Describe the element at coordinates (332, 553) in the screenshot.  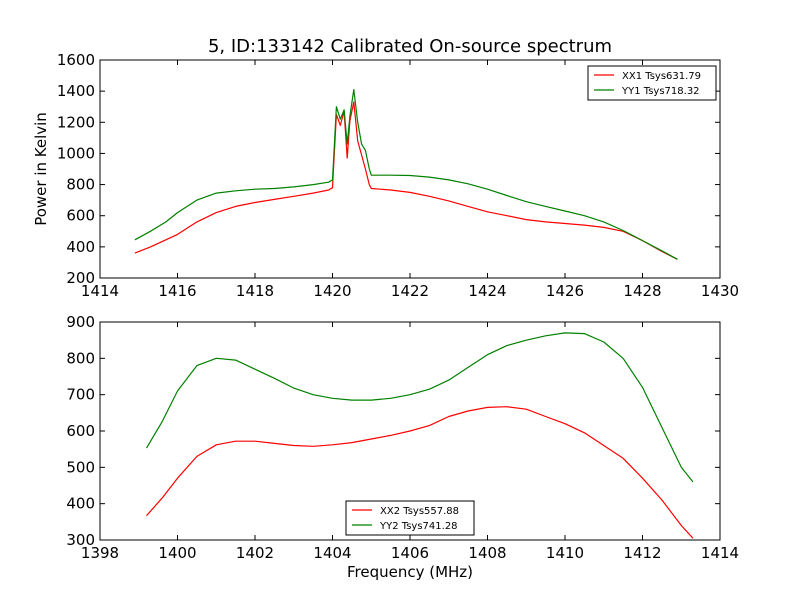
I see `lower-x-tick-label: 1404` at that location.